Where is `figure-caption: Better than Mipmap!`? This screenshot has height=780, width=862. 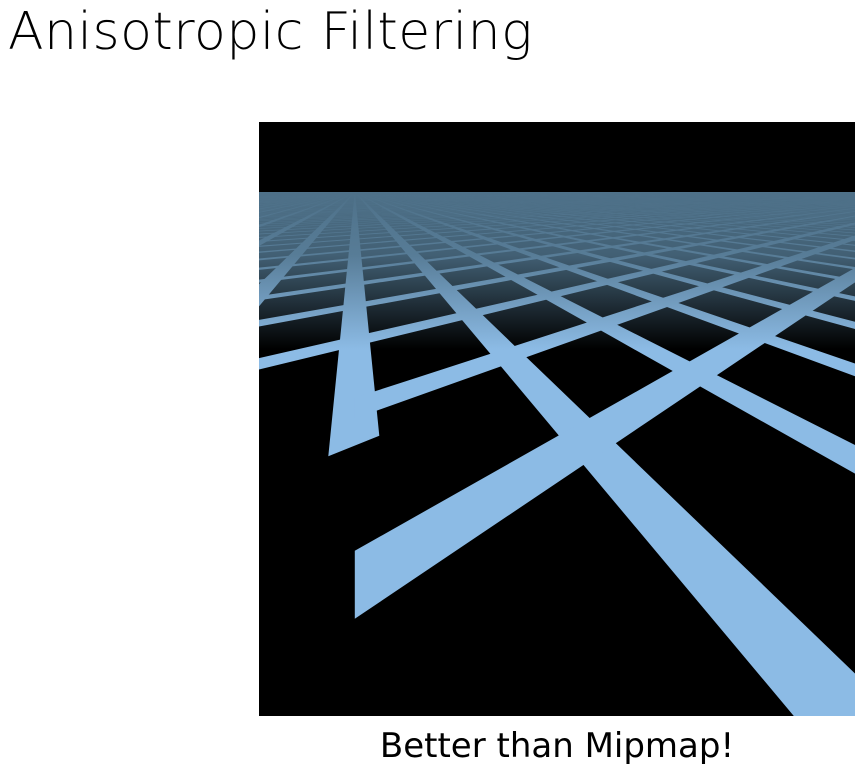 figure-caption: Better than Mipmap! is located at coordinates (557, 746).